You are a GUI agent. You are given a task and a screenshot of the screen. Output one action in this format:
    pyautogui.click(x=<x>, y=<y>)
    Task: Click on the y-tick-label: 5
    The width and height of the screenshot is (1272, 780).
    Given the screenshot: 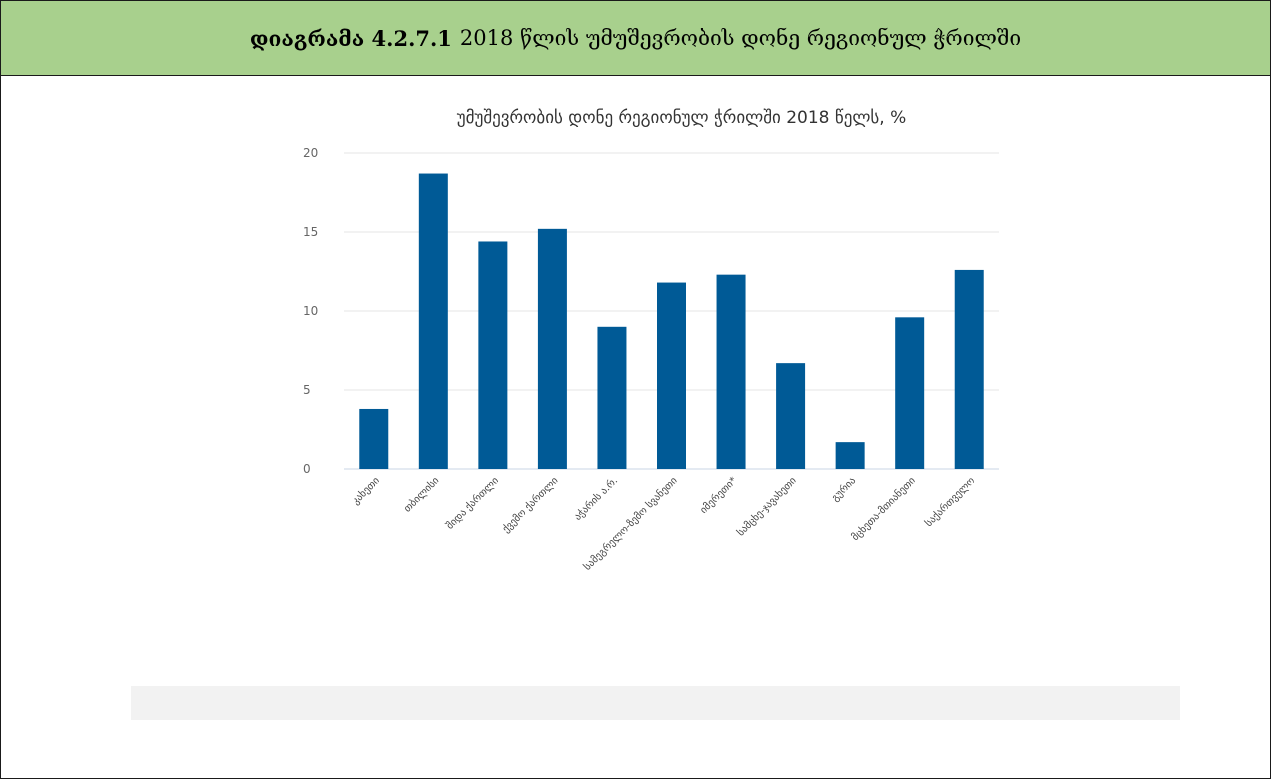 What is the action you would take?
    pyautogui.click(x=307, y=390)
    